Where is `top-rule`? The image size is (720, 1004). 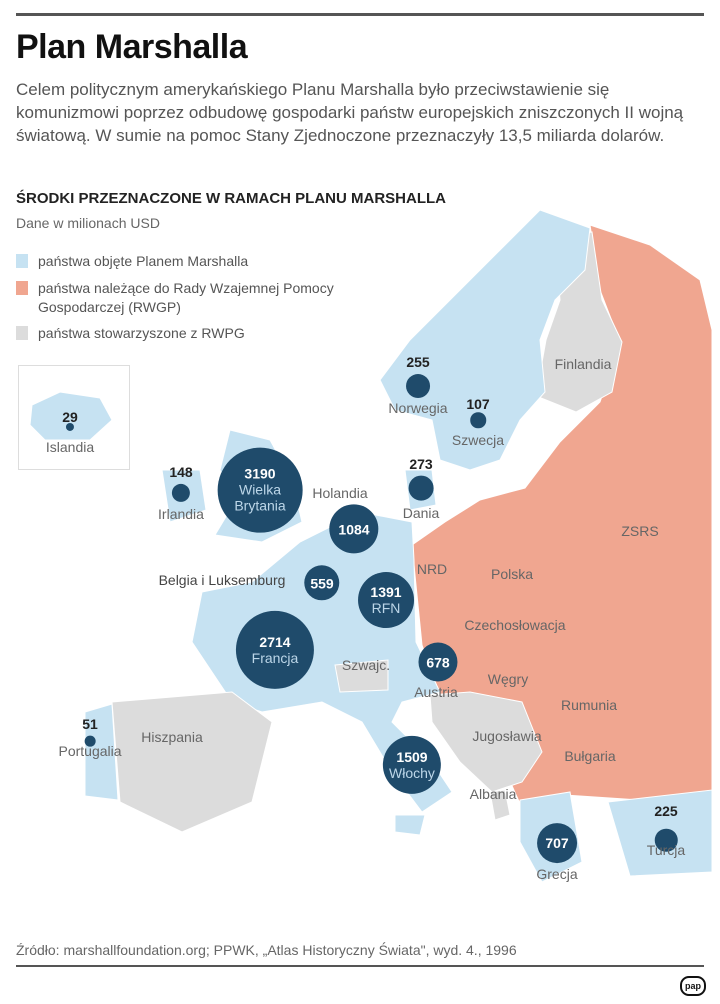 top-rule is located at coordinates (360, 14).